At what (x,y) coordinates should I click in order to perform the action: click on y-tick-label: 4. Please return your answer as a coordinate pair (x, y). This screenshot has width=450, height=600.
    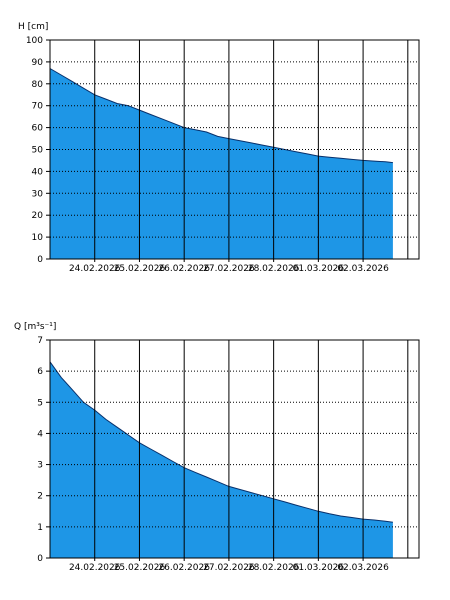
    Looking at the image, I should click on (40, 434).